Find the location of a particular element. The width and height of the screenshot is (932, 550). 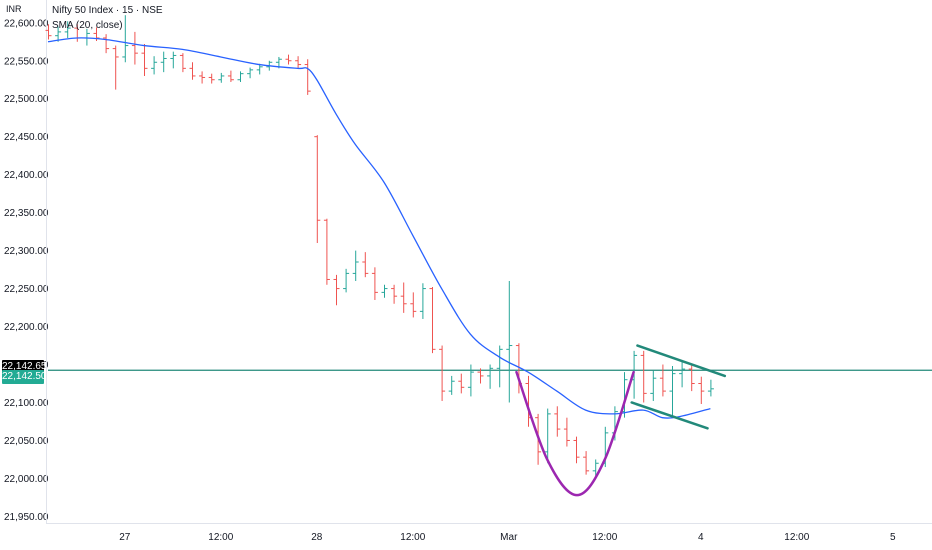

x-tick-label: Mar is located at coordinates (509, 537).